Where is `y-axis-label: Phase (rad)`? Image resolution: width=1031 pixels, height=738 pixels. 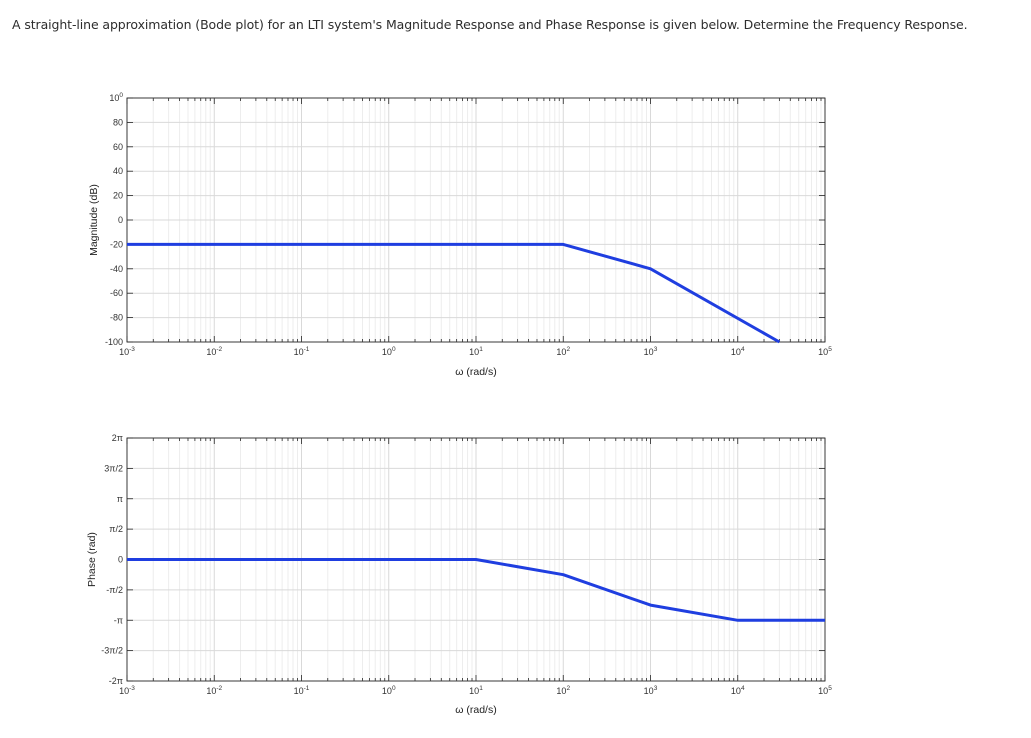
y-axis-label: Phase (rad) is located at coordinates (92, 559).